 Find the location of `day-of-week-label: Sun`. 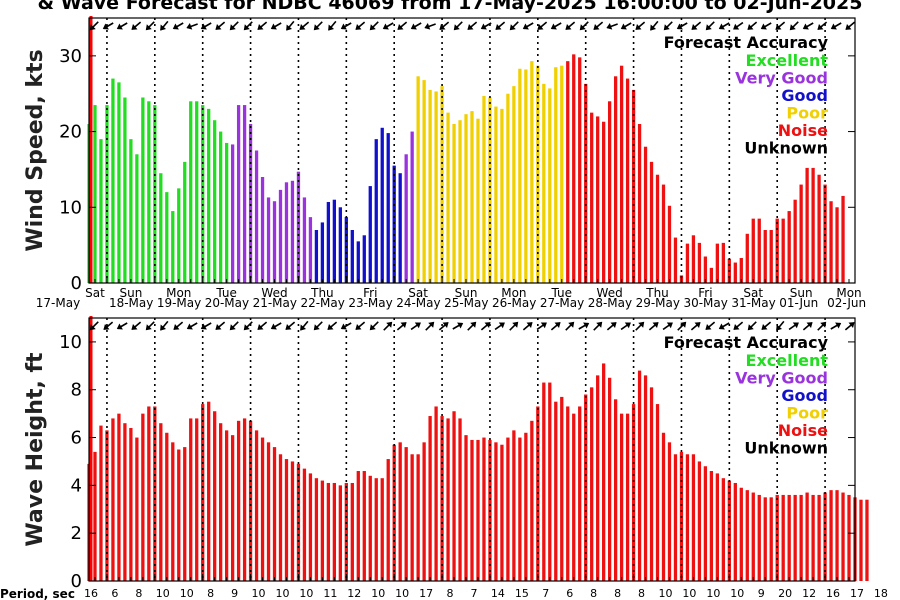

day-of-week-label: Sun is located at coordinates (801, 293).